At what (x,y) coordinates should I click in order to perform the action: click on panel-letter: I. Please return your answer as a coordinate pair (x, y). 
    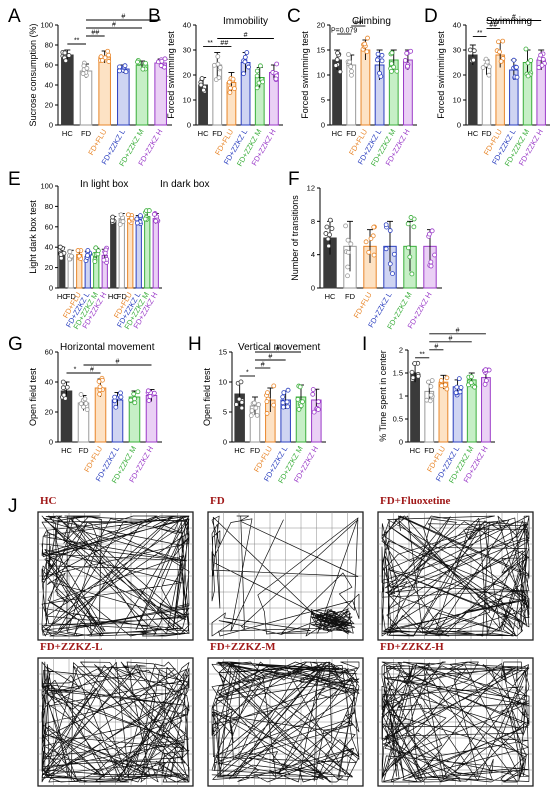
    Looking at the image, I should click on (364, 344).